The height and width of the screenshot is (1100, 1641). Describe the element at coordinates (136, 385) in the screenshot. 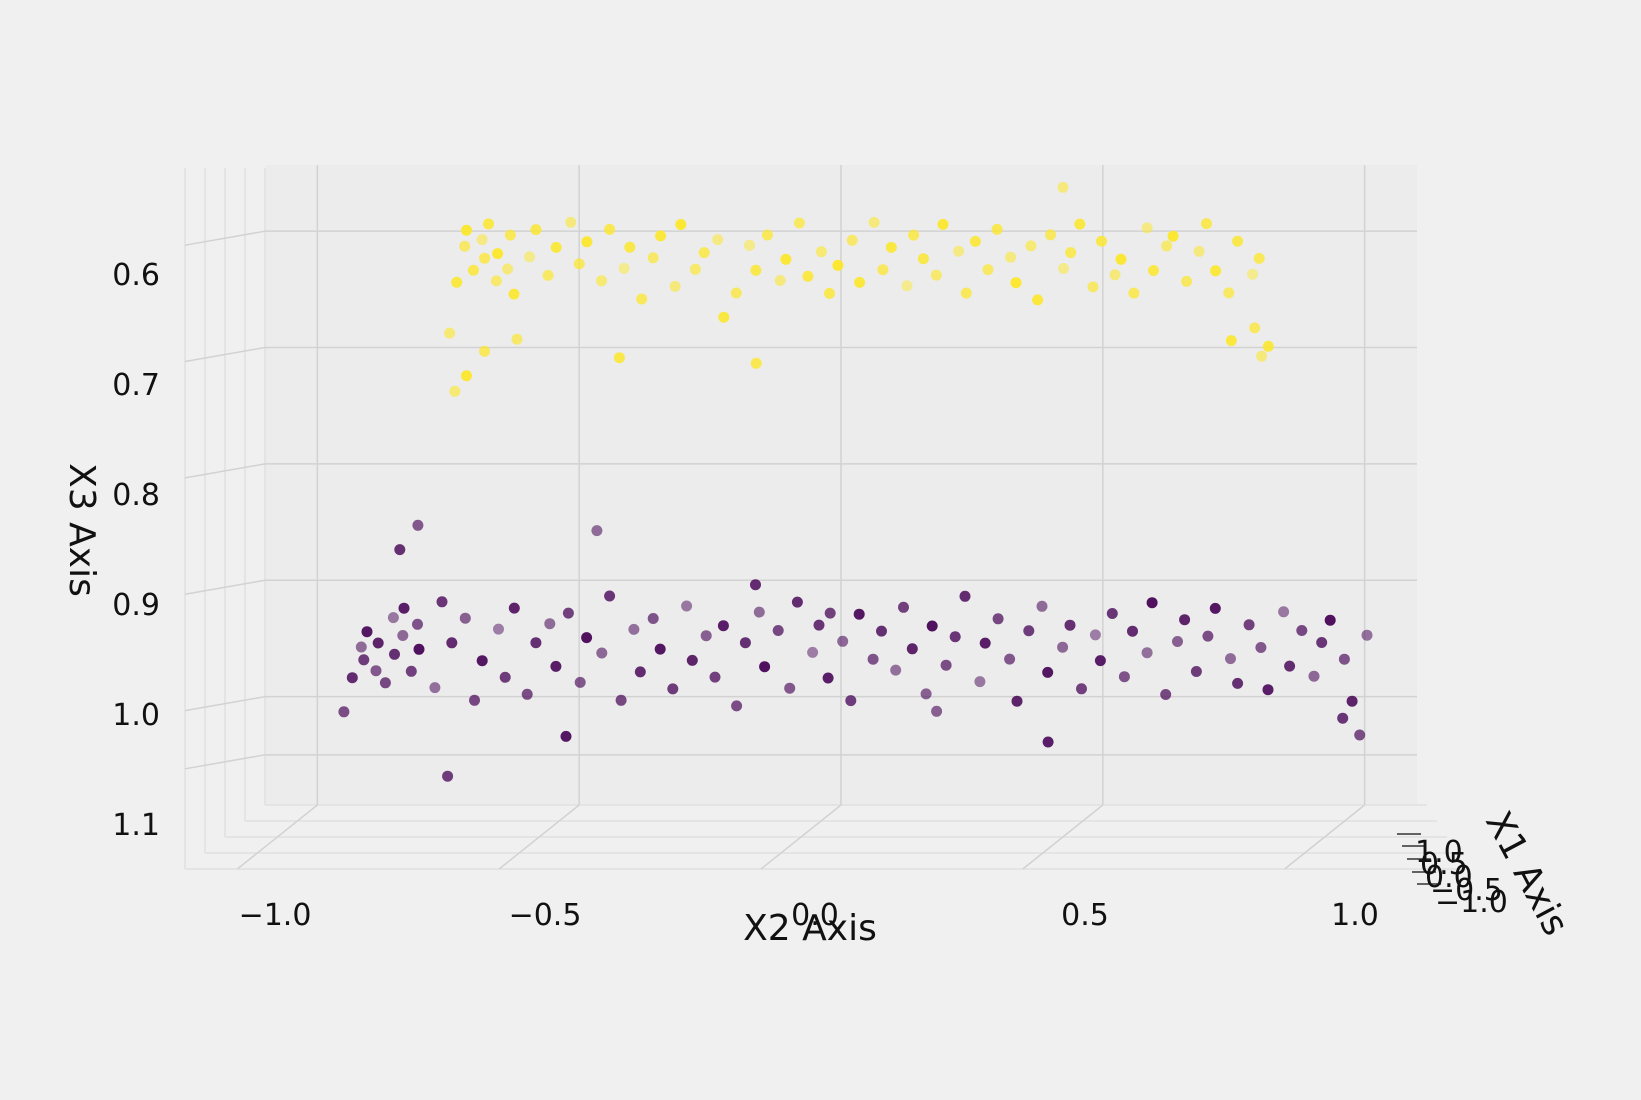

I see `x3-tick-label: 0.7` at that location.